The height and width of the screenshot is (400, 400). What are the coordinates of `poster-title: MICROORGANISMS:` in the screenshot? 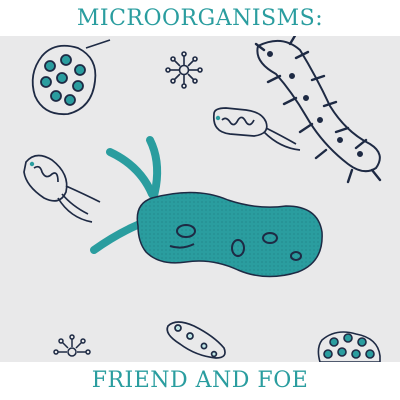 It's located at (200, 18).